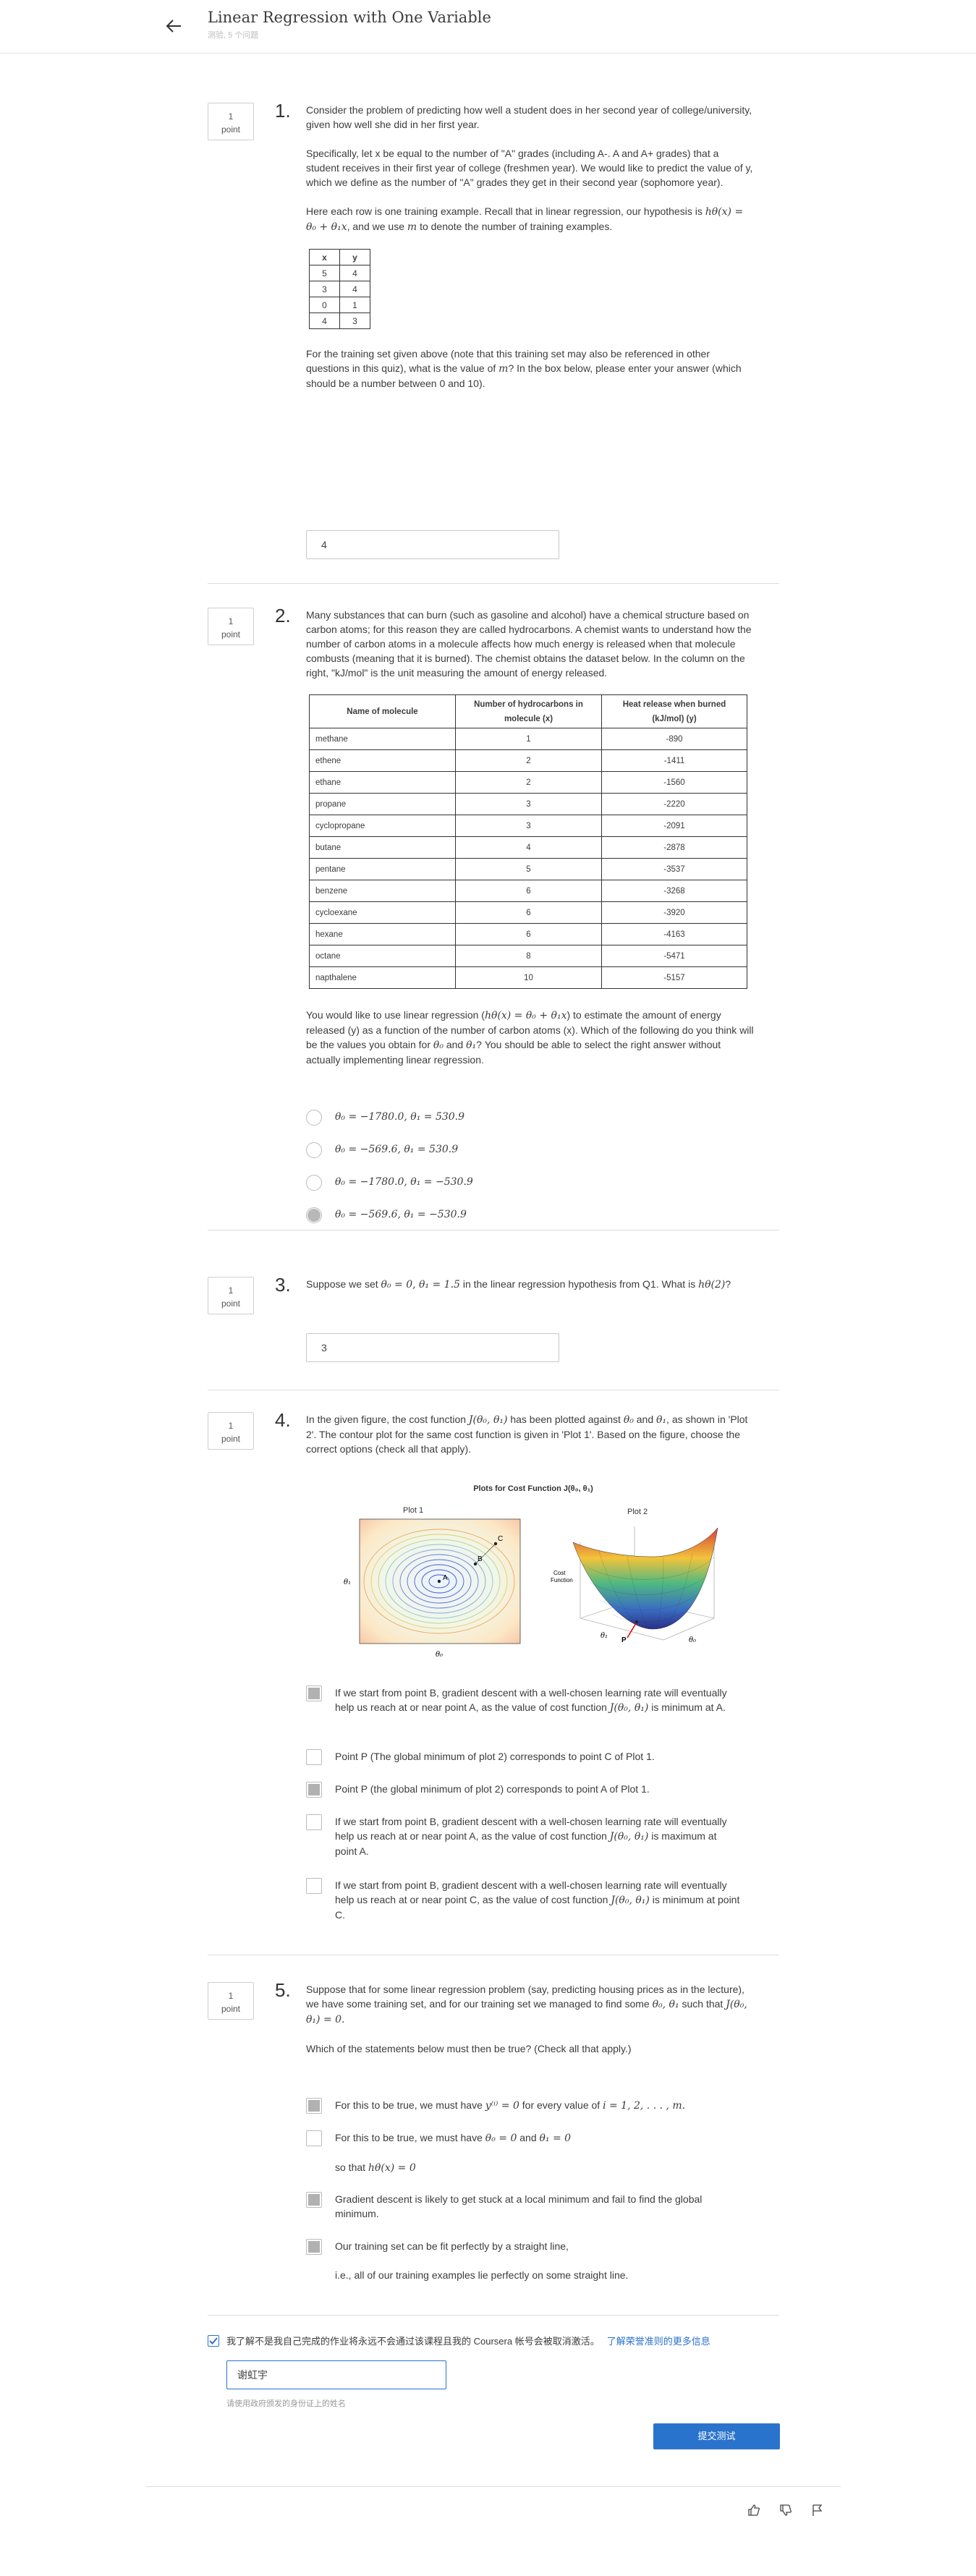  What do you see at coordinates (533, 1488) in the screenshot?
I see `figure-title: Plots for Cost Function J(θ₀, θ₁)` at bounding box center [533, 1488].